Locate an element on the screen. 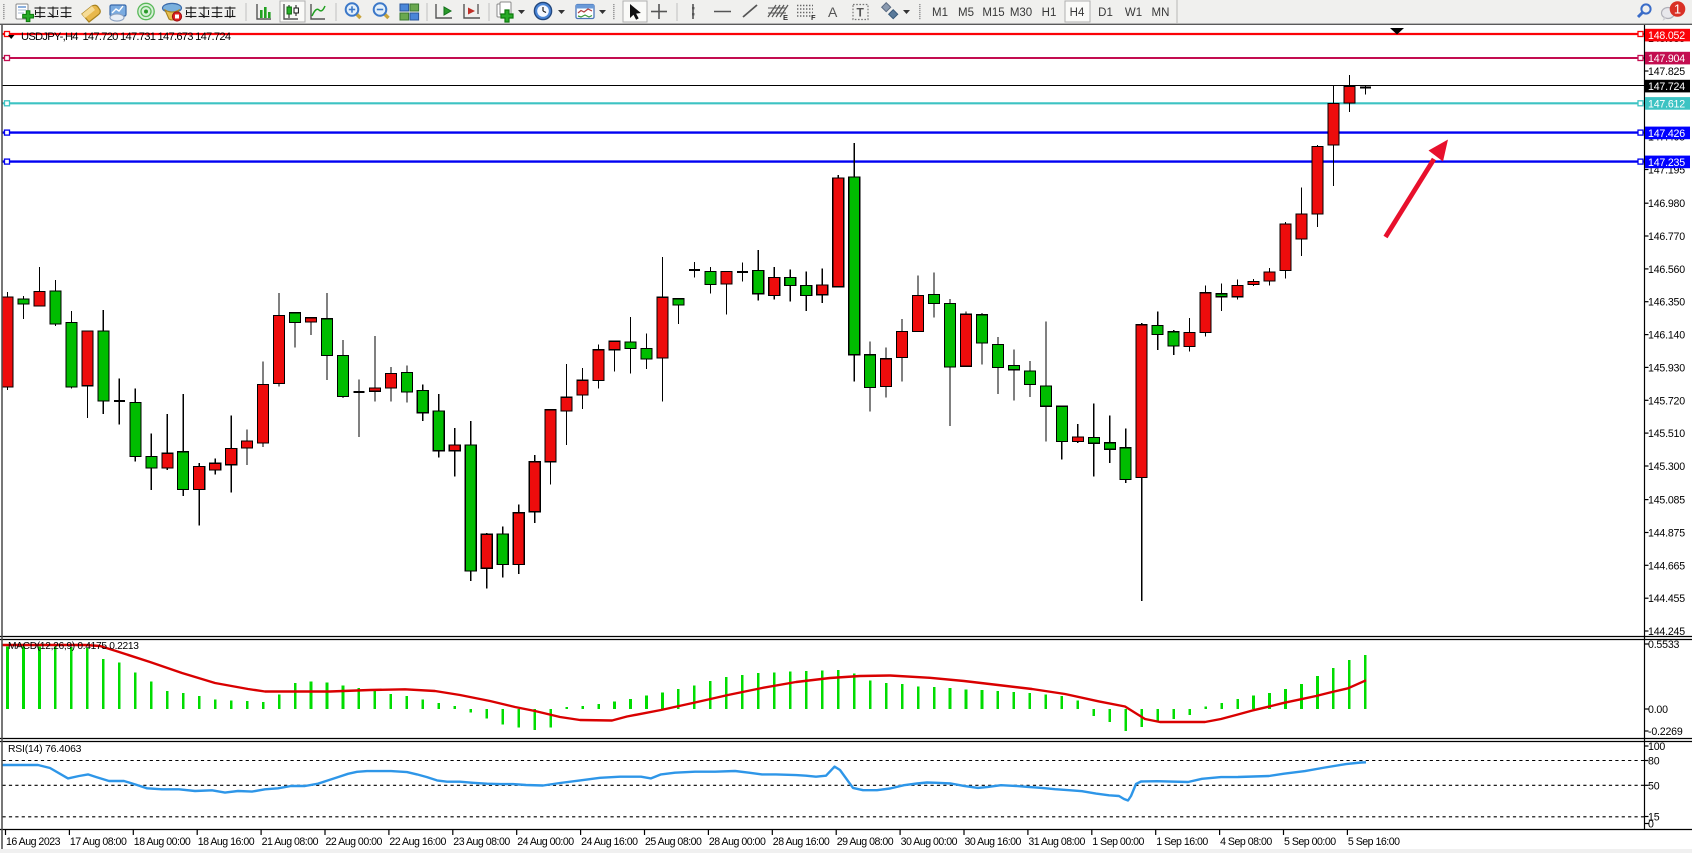  svg-text: M1 is located at coordinates (940, 13).